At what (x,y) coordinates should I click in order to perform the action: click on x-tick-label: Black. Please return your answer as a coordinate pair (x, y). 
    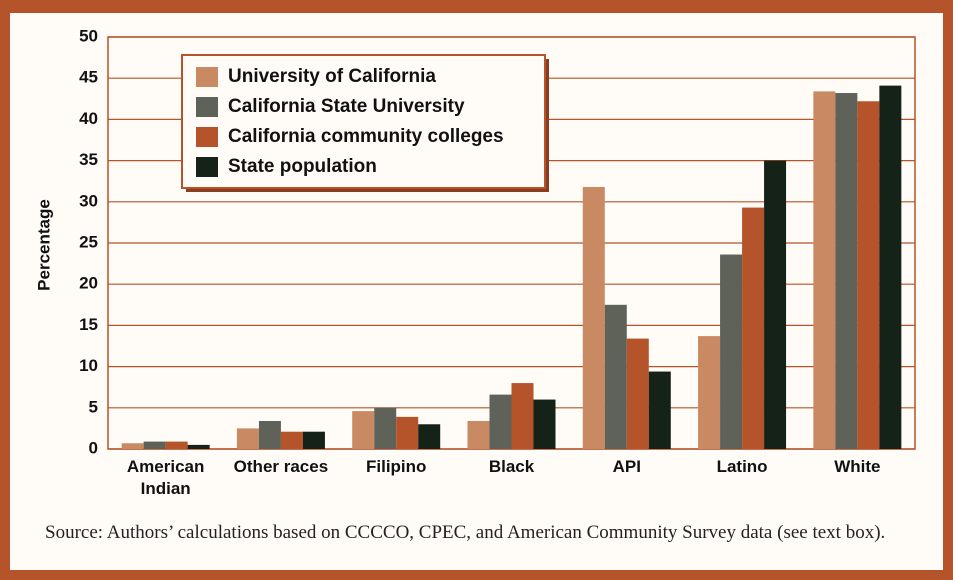
    Looking at the image, I should click on (511, 466).